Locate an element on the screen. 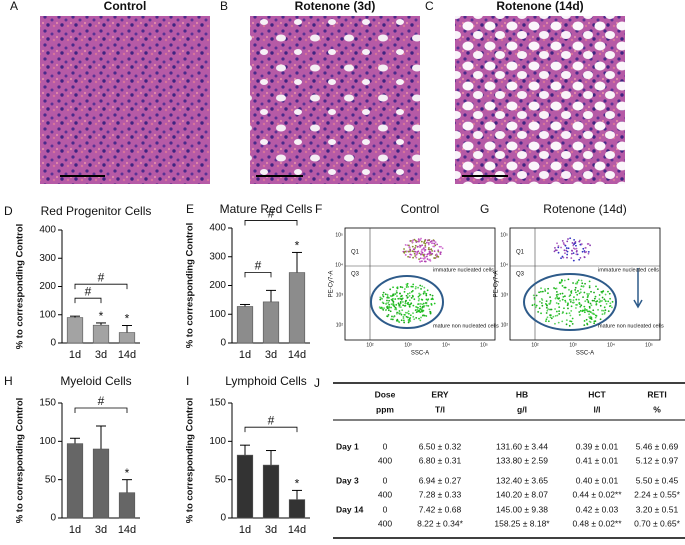  y-tick-label: 100 is located at coordinates (47, 441).